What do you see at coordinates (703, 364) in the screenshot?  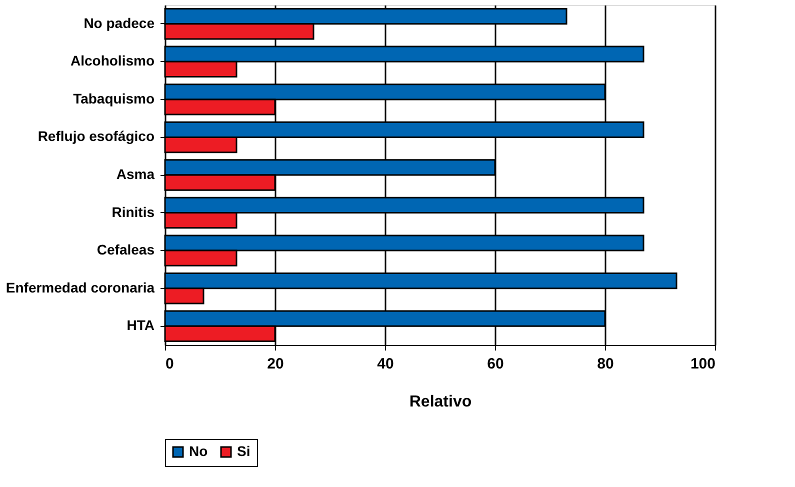 I see `x-tick-label: 100` at bounding box center [703, 364].